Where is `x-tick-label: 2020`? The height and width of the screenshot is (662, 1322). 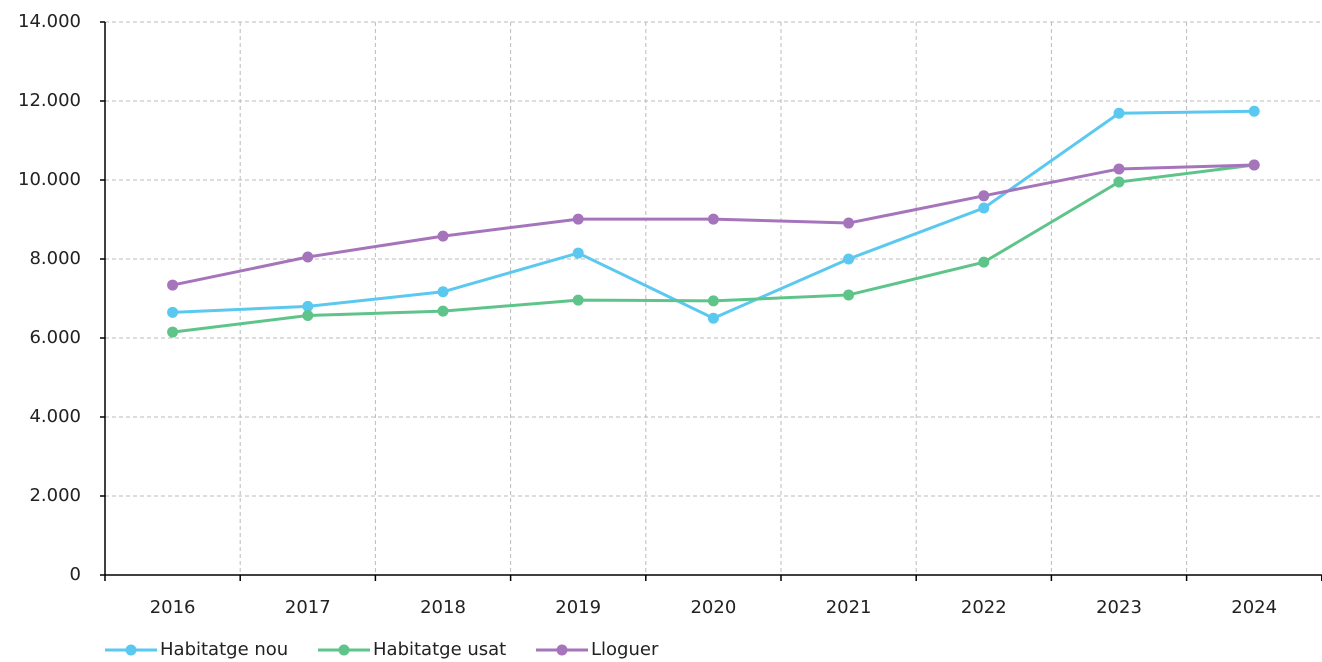
x-tick-label: 2020 is located at coordinates (713, 607).